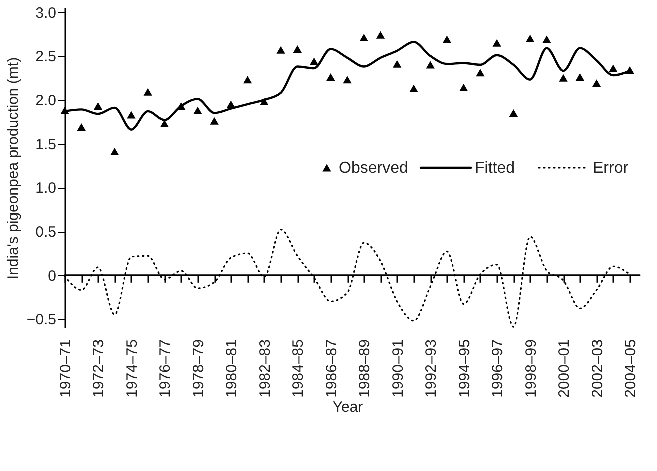 Image resolution: width=657 pixels, height=471 pixels. Describe the element at coordinates (597, 369) in the screenshot. I see `x-tick-label: 2002–03` at that location.